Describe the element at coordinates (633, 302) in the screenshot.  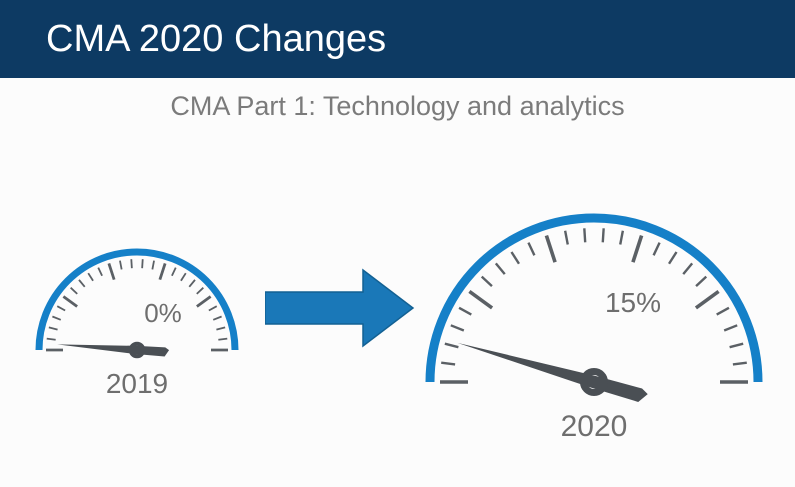
I see `gauge-2020-value-label: 15%` at that location.